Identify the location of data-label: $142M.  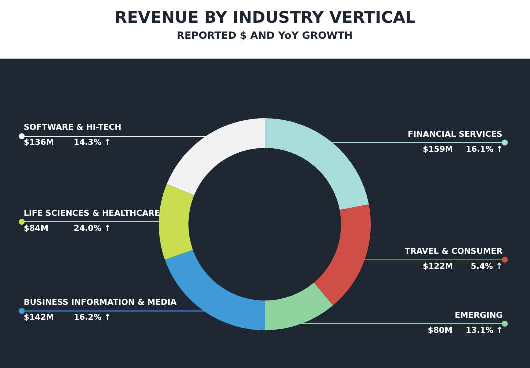
(39, 317).